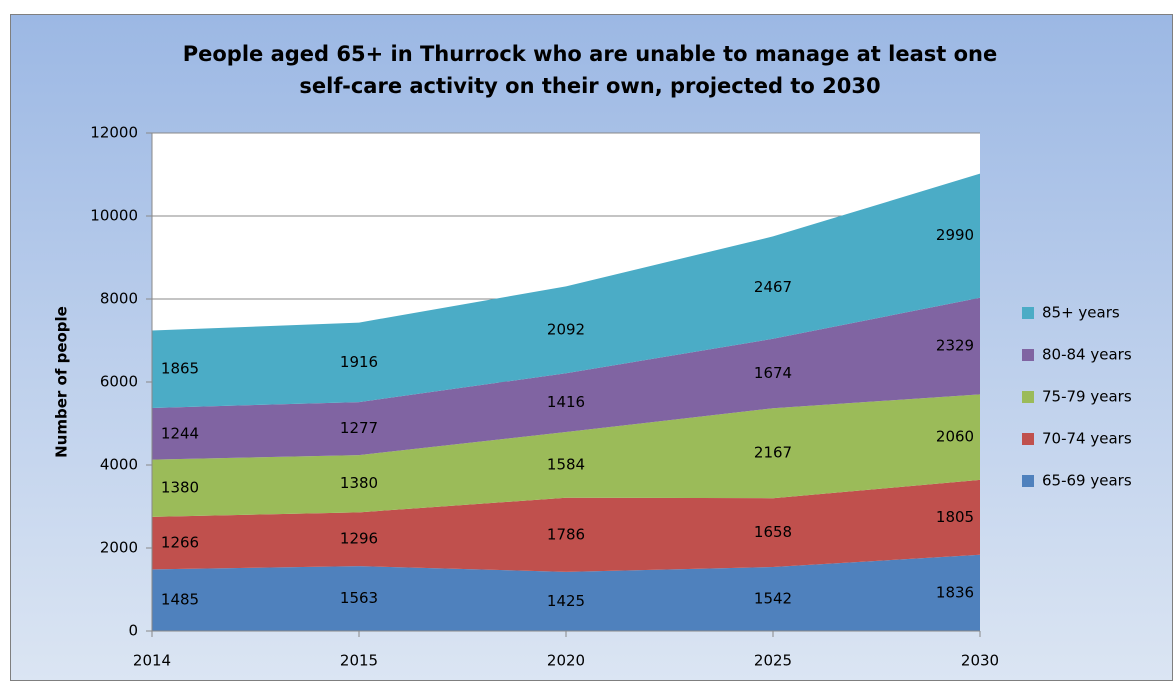 The image size is (1173, 681). I want to click on legend-label: 75-79 years, so click(1087, 397).